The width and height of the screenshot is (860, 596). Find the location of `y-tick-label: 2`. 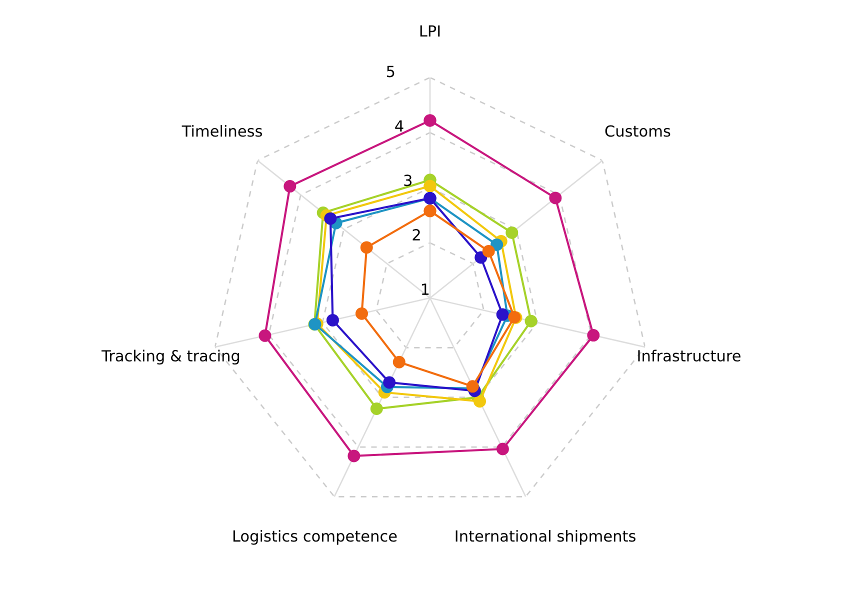

y-tick-label: 2 is located at coordinates (416, 234).